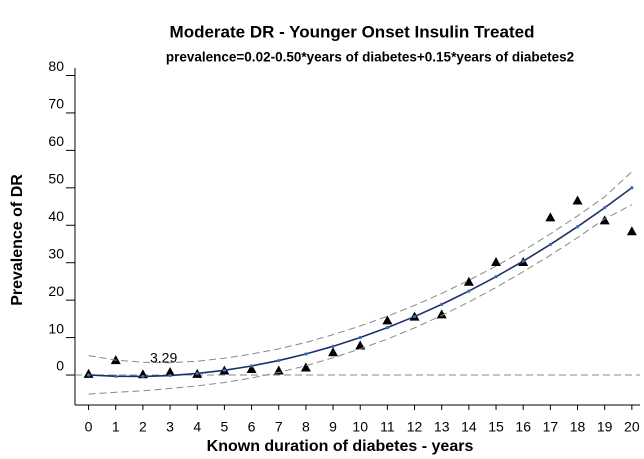 The height and width of the screenshot is (459, 644). I want to click on x-tick-label: 9, so click(333, 427).